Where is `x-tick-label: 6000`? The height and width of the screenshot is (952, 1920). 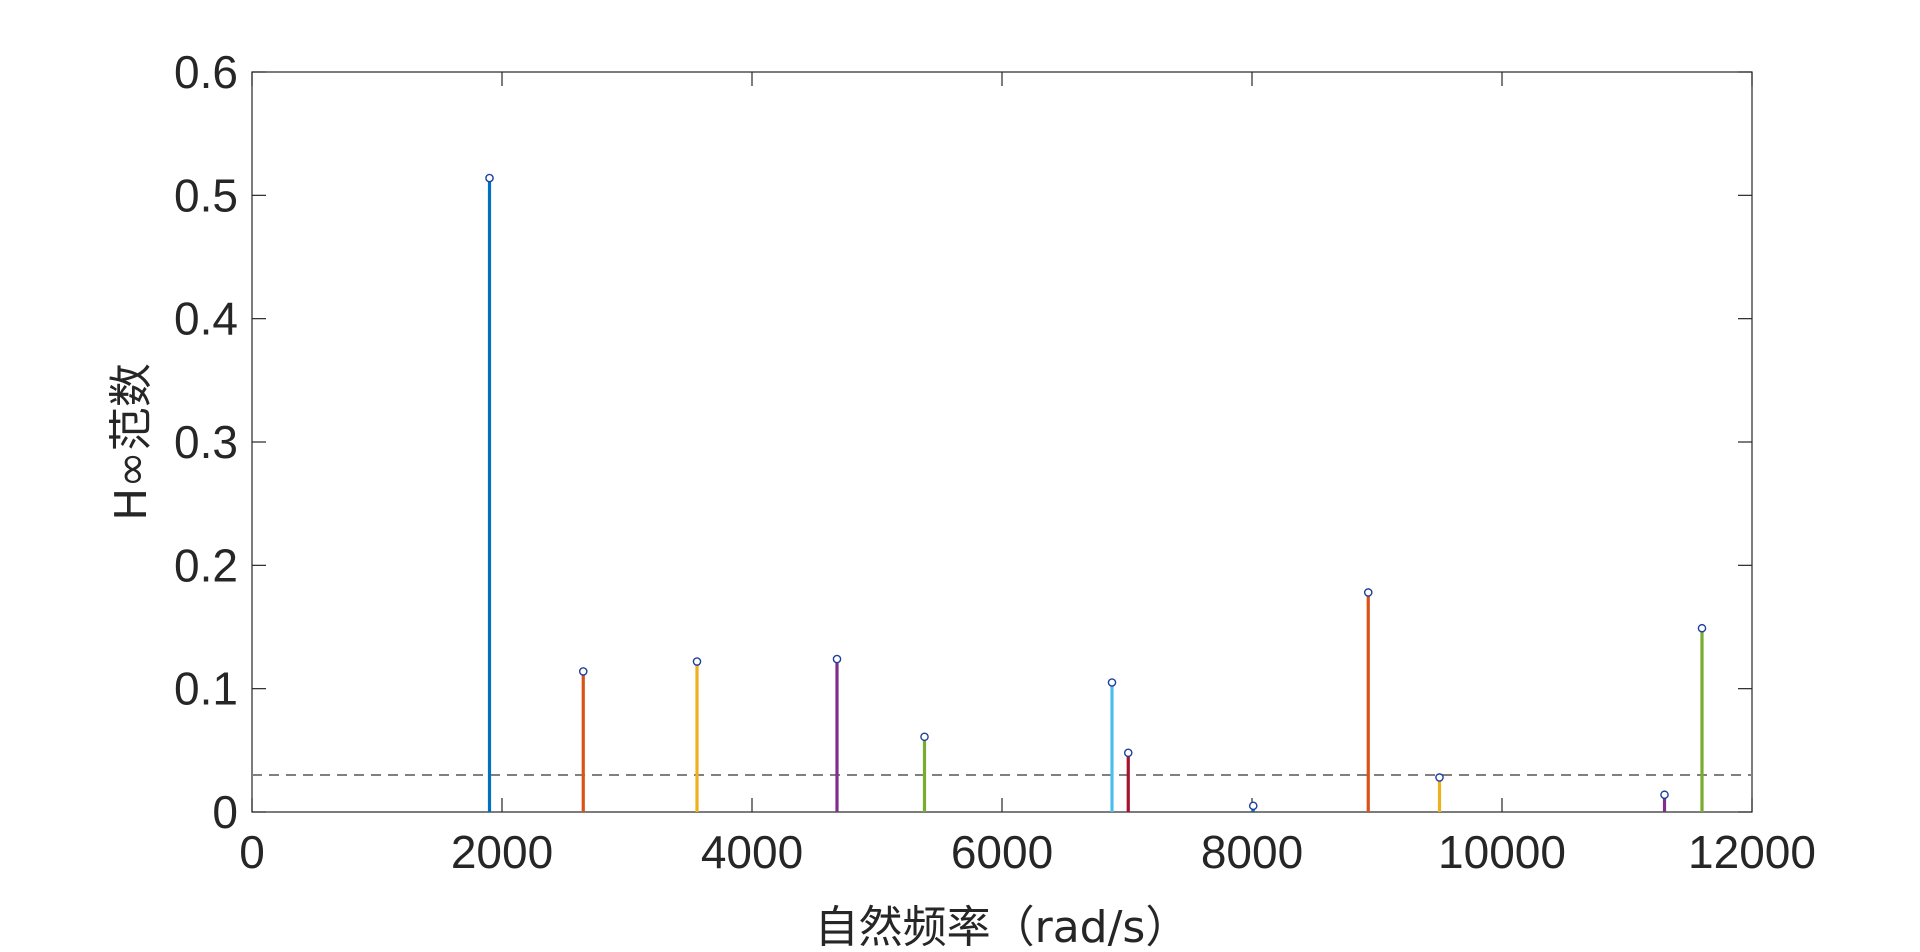
x-tick-label: 6000 is located at coordinates (1002, 852).